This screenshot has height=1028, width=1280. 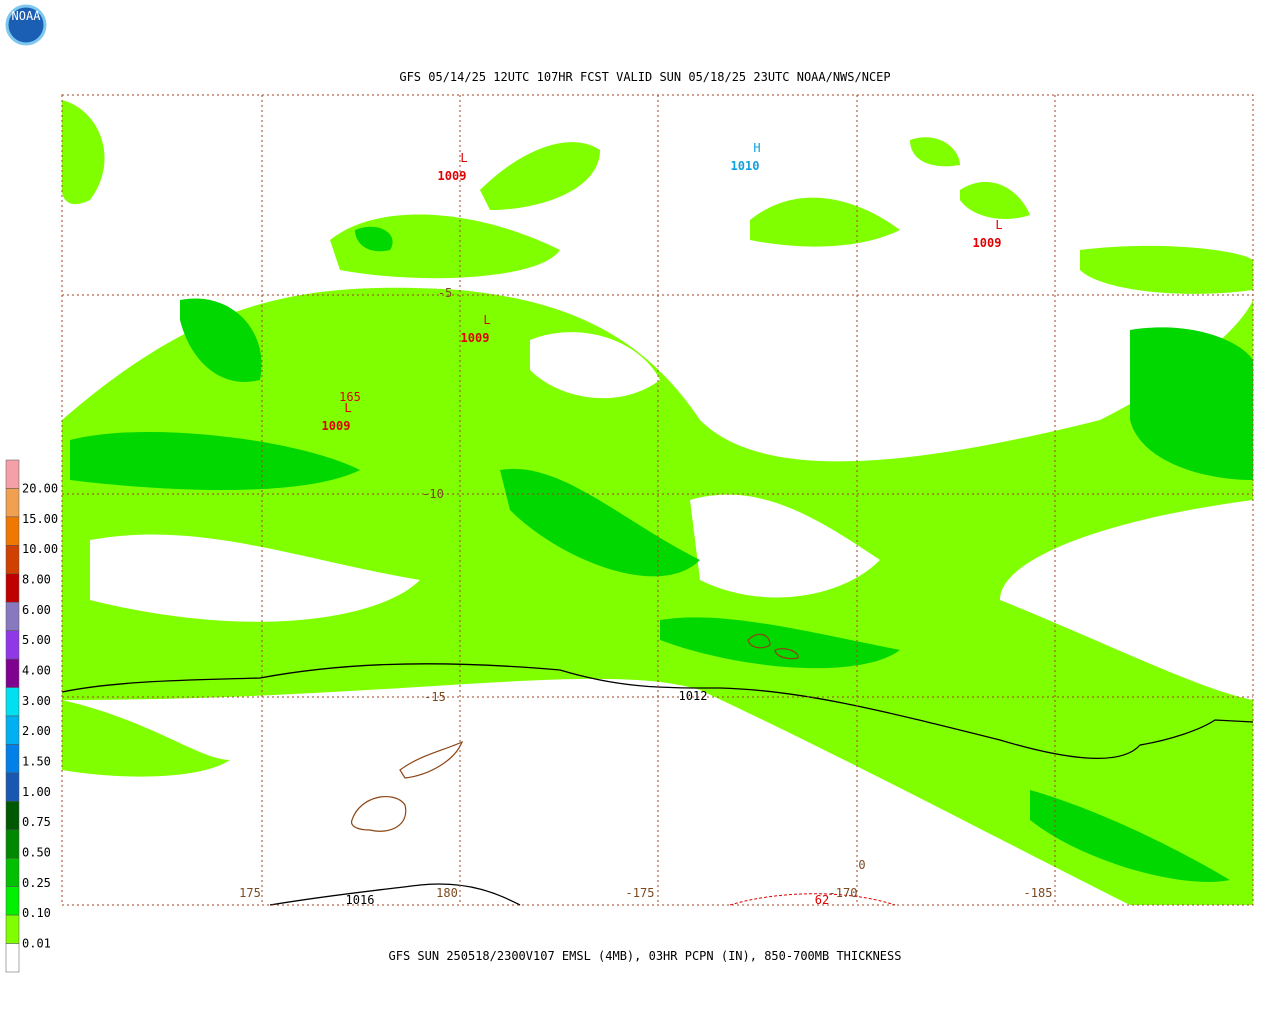 I want to click on contour-label: 1012, so click(x=693, y=696).